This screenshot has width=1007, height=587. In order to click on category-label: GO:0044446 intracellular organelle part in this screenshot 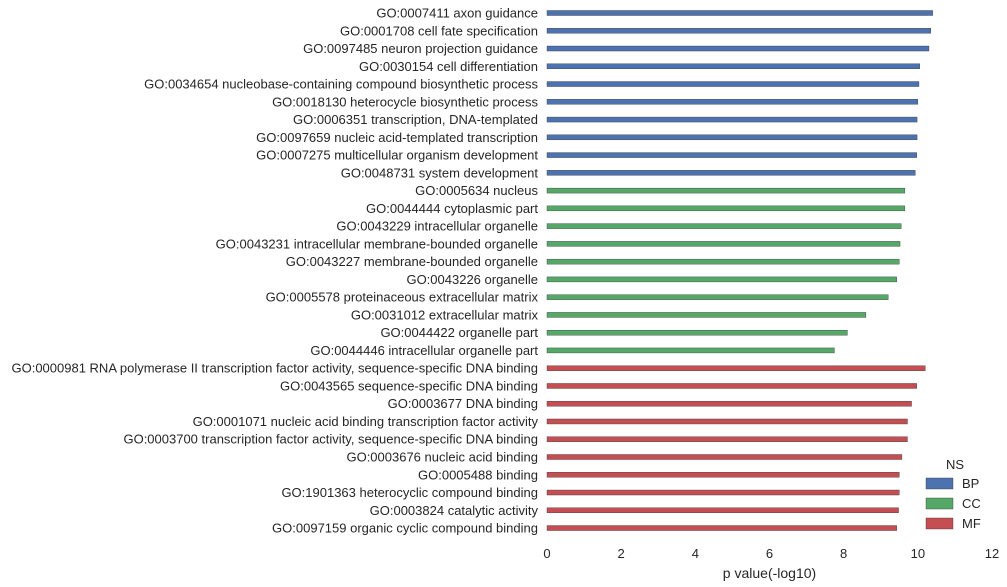, I will do `click(424, 350)`.